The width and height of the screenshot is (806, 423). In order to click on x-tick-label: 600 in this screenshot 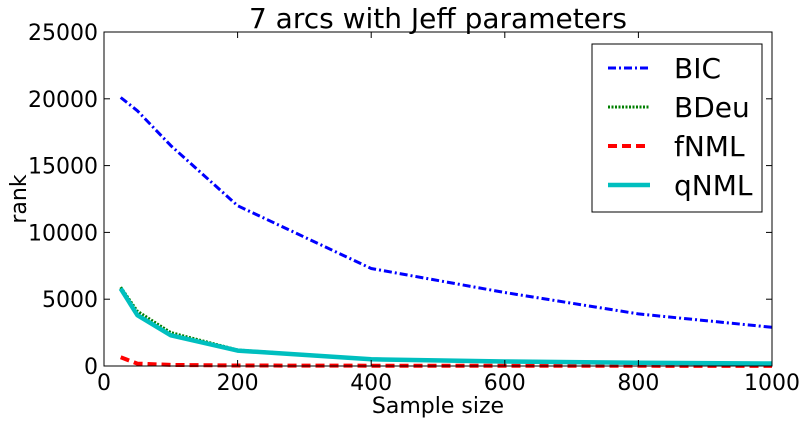, I will do `click(505, 383)`.